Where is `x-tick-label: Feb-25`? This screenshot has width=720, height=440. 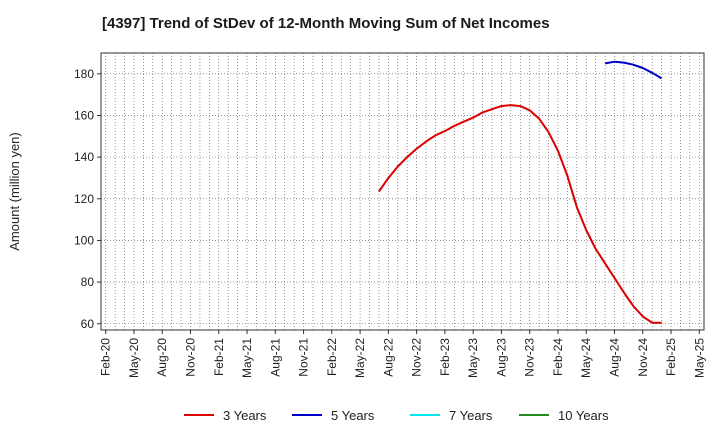 x-tick-label: Feb-25 is located at coordinates (671, 357).